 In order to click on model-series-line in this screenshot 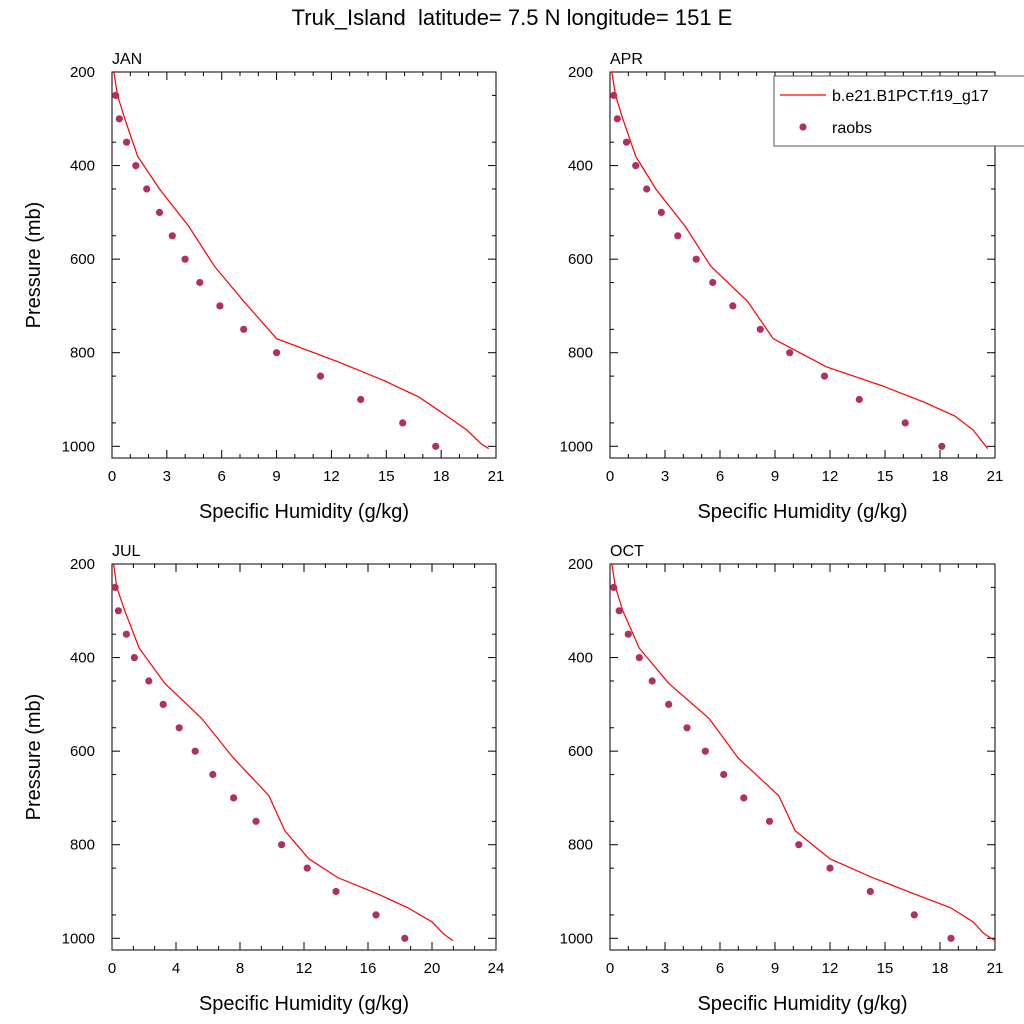, I will do `click(800, 260)`.